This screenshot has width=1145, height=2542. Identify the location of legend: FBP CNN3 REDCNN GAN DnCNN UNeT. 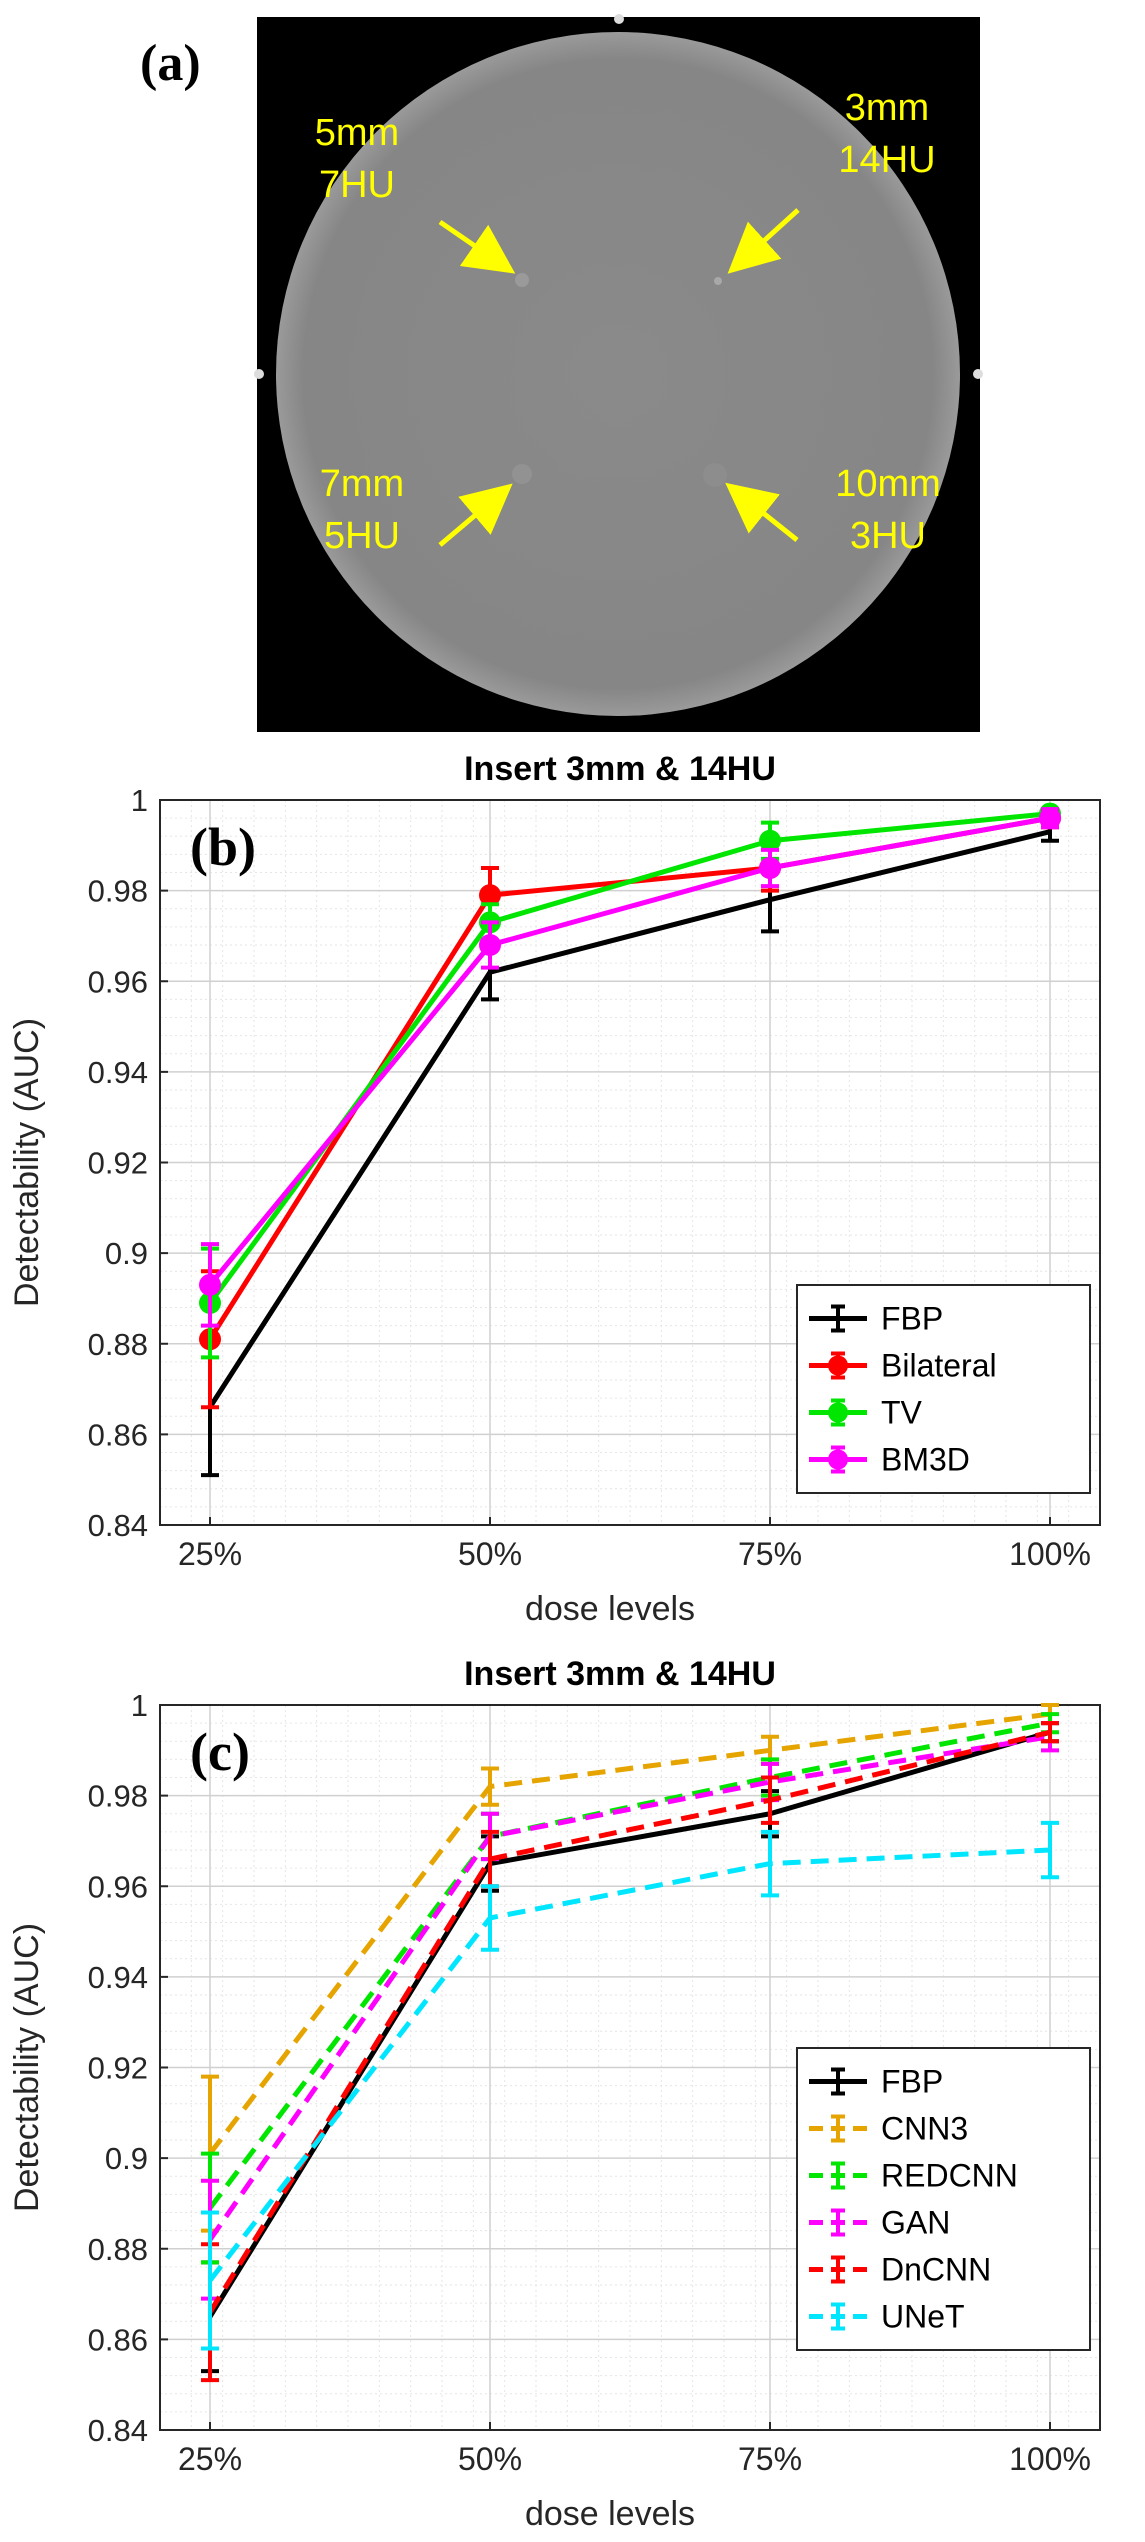
(943, 2199).